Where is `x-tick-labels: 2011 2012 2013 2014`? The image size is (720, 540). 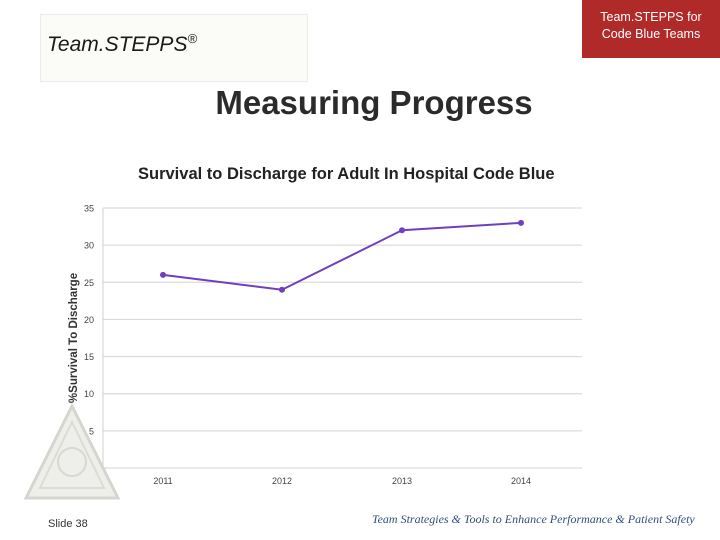 x-tick-labels: 2011 2012 2013 2014 is located at coordinates (342, 481).